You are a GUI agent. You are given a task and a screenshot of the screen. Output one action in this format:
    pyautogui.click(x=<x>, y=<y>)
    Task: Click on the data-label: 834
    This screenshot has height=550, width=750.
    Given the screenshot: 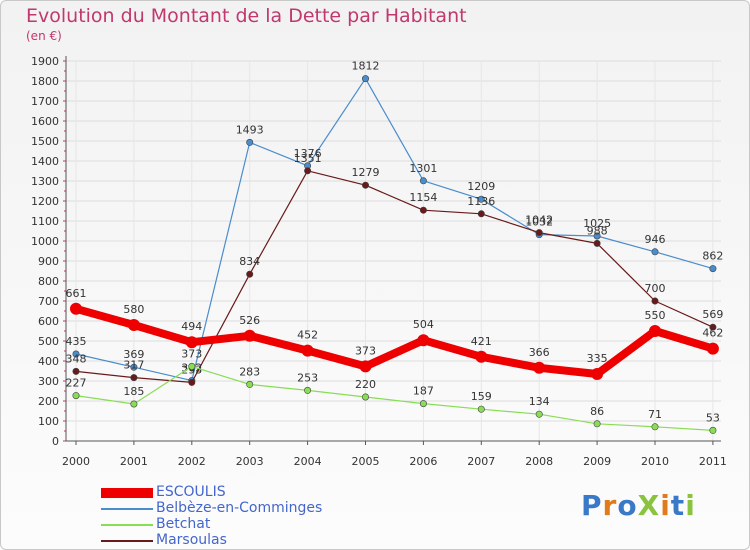 What is the action you would take?
    pyautogui.click(x=249, y=261)
    